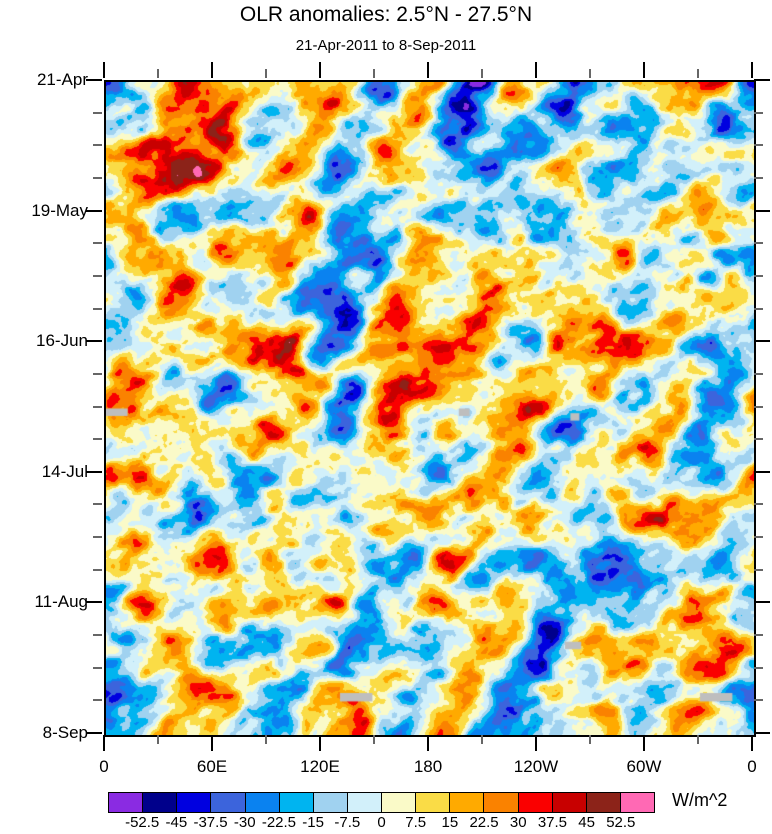 Image resolution: width=772 pixels, height=834 pixels. What do you see at coordinates (552, 822) in the screenshot?
I see `colorbar-tick-label: 37.5` at bounding box center [552, 822].